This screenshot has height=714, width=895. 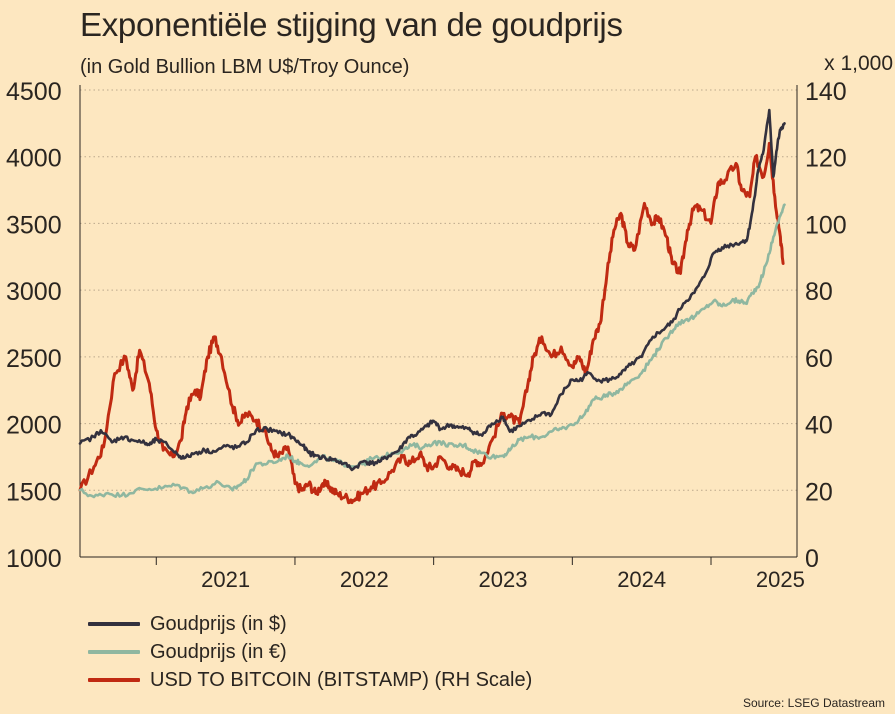 What do you see at coordinates (34, 159) in the screenshot?
I see `y-left-tick-label: 4000` at bounding box center [34, 159].